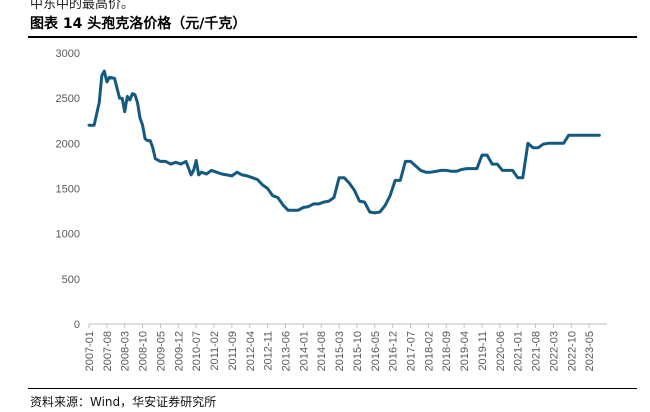 This screenshot has width=650, height=412. I want to click on x-tick-label: 2022-03, so click(554, 351).